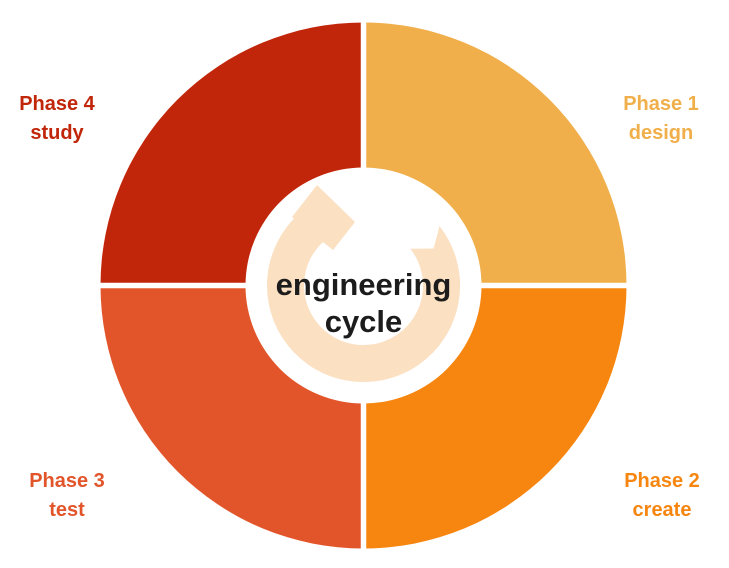 Image resolution: width=729 pixels, height=568 pixels. What do you see at coordinates (660, 496) in the screenshot?
I see `phase-2-label: Phase 2 create` at bounding box center [660, 496].